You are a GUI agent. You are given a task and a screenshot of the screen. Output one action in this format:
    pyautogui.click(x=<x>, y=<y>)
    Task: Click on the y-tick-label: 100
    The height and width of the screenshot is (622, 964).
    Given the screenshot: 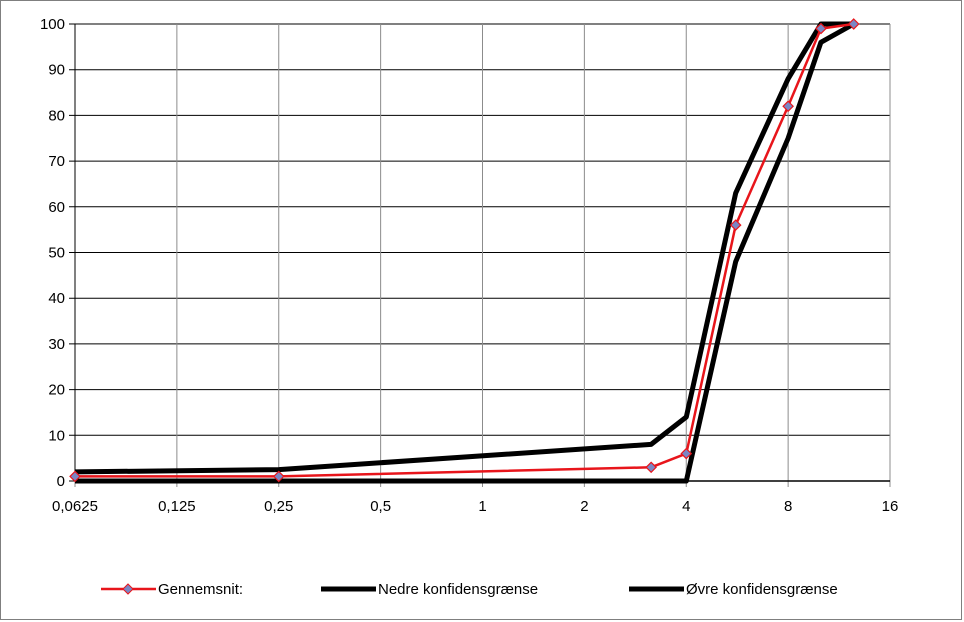 What is the action you would take?
    pyautogui.click(x=52, y=24)
    